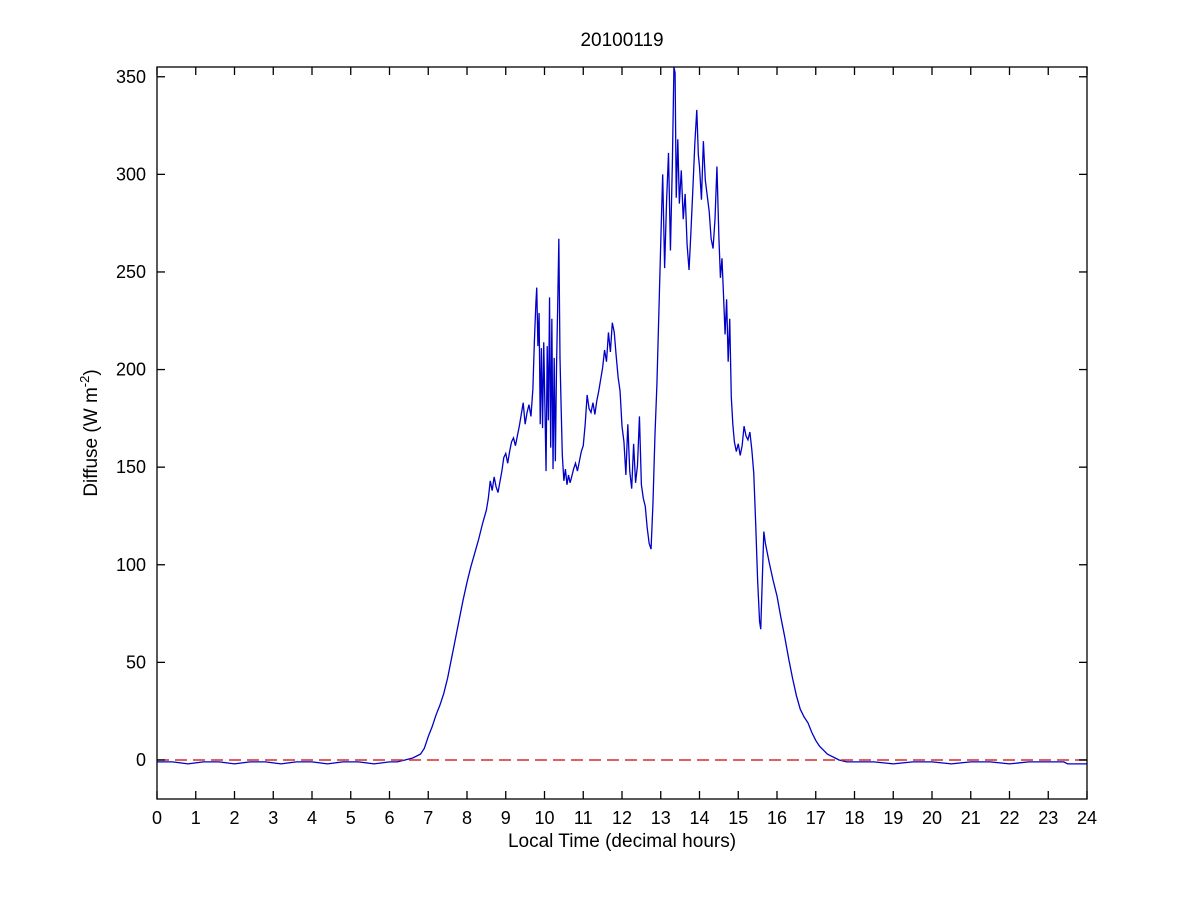 The height and width of the screenshot is (900, 1200). I want to click on x-tick-label: 20, so click(932, 818).